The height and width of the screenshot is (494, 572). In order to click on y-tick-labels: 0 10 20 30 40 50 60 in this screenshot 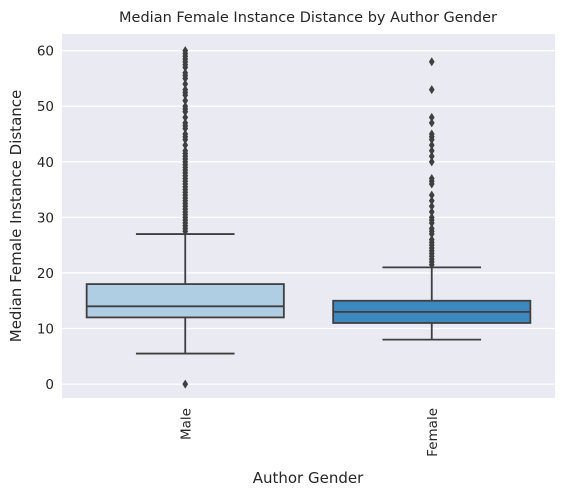, I will do `click(45, 218)`.